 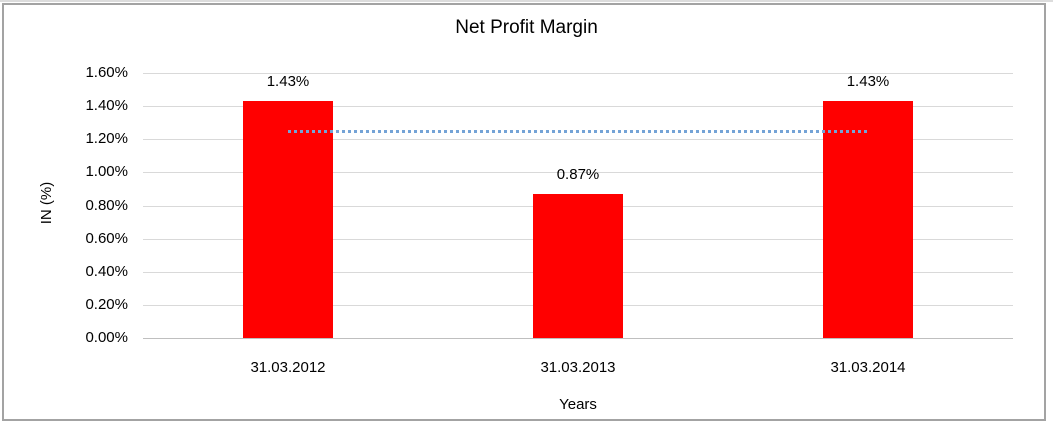 I want to click on y-tick-label: 1.20%, so click(x=106, y=138).